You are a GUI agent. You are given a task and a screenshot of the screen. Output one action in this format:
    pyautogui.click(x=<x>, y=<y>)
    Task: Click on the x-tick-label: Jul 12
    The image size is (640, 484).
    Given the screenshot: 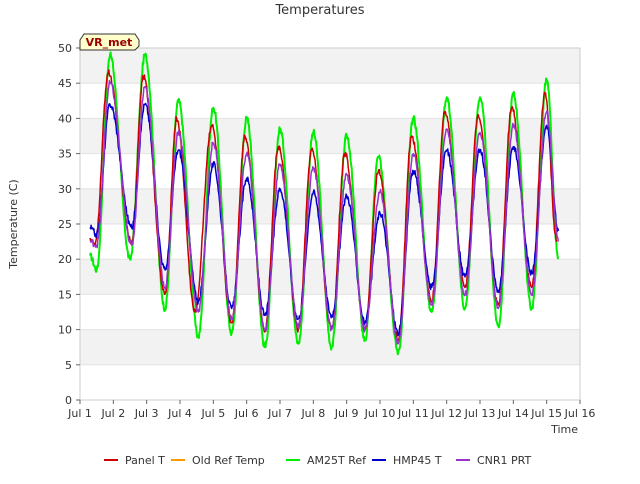 What is the action you would take?
    pyautogui.click(x=446, y=413)
    